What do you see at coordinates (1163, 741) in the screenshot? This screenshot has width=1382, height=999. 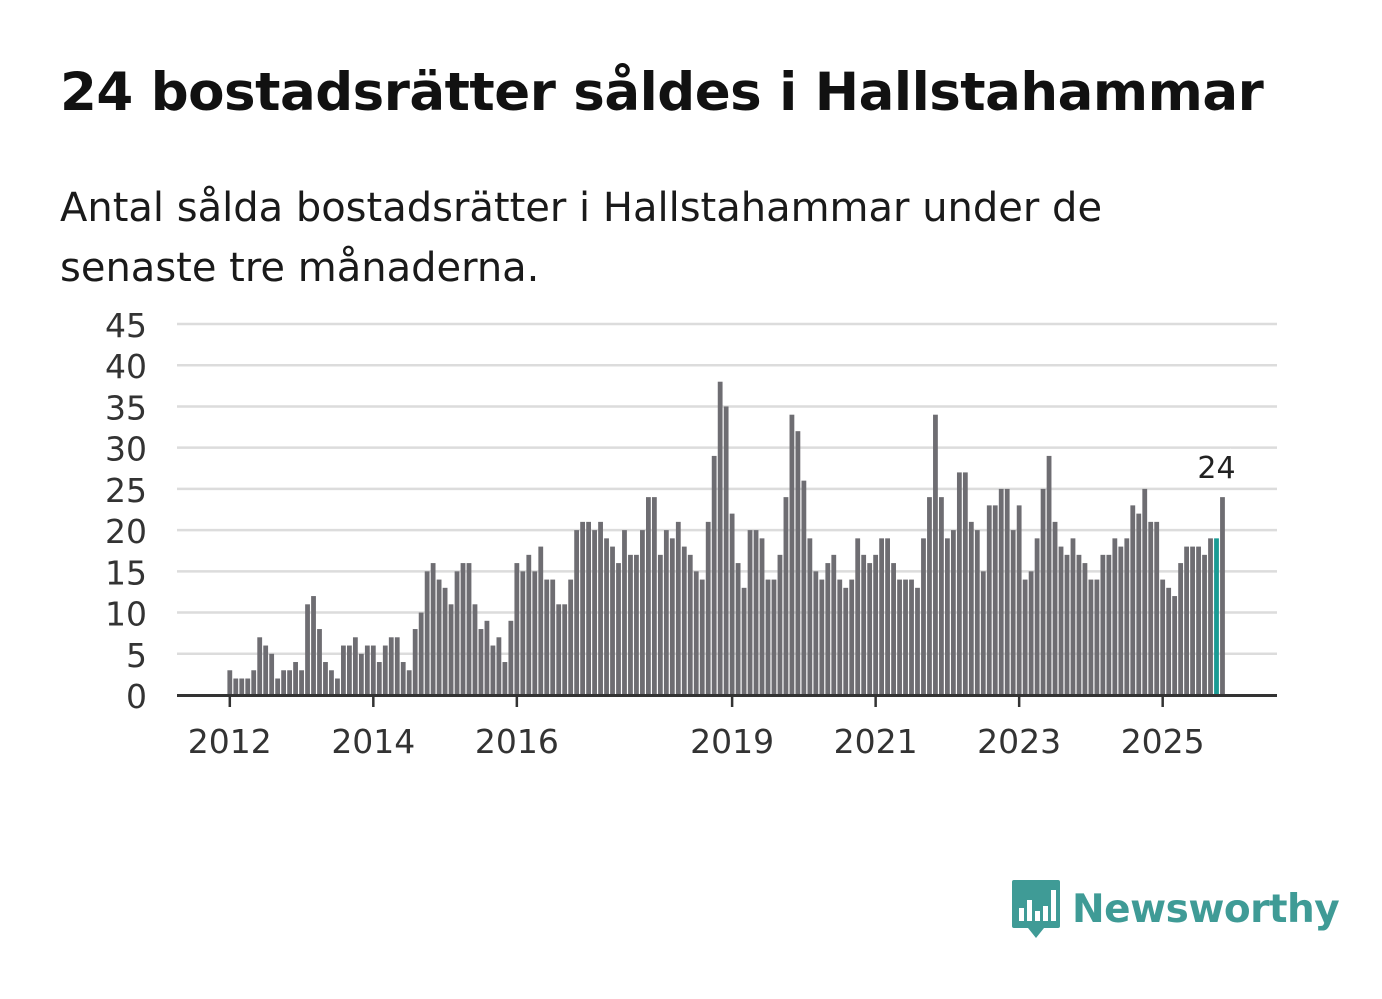 I see `x-tick-label-2025: 2025` at bounding box center [1163, 741].